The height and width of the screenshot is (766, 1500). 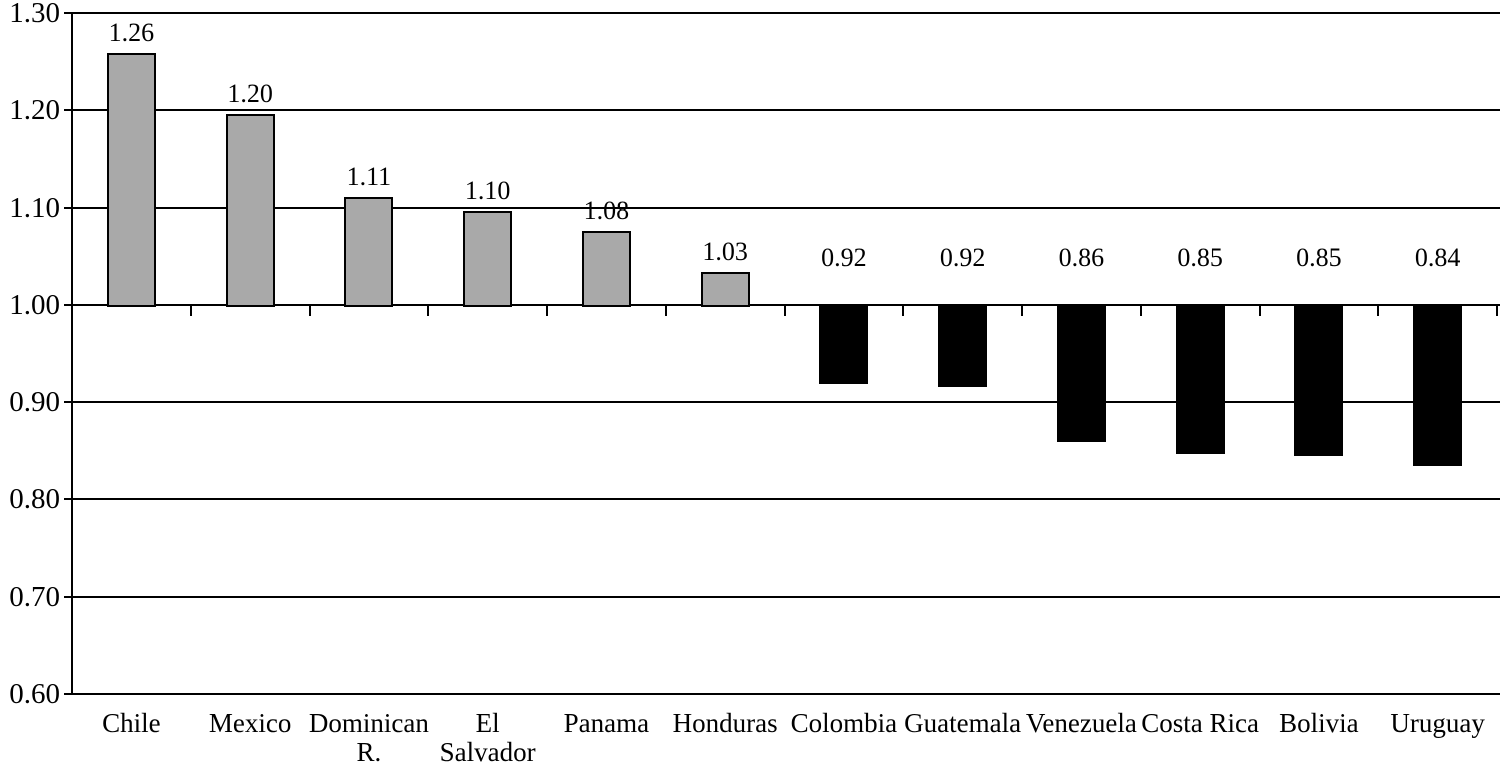 What do you see at coordinates (487, 751) in the screenshot?
I see `category-label-el-salvador-line2: Salvador` at bounding box center [487, 751].